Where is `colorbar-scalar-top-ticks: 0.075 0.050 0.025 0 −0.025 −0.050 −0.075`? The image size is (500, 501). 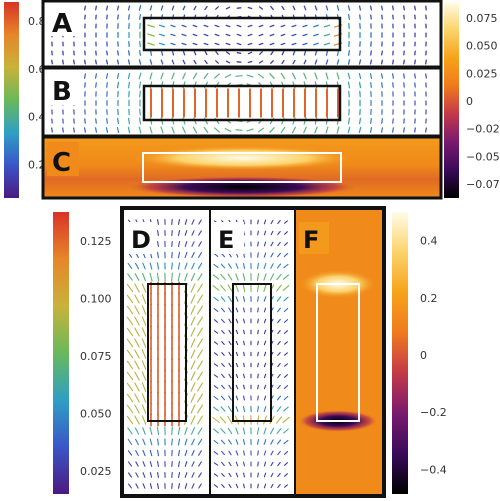 colorbar-scalar-top-ticks: 0.075 0.050 0.025 0 −0.025 −0.050 −0.075 is located at coordinates (483, 101).